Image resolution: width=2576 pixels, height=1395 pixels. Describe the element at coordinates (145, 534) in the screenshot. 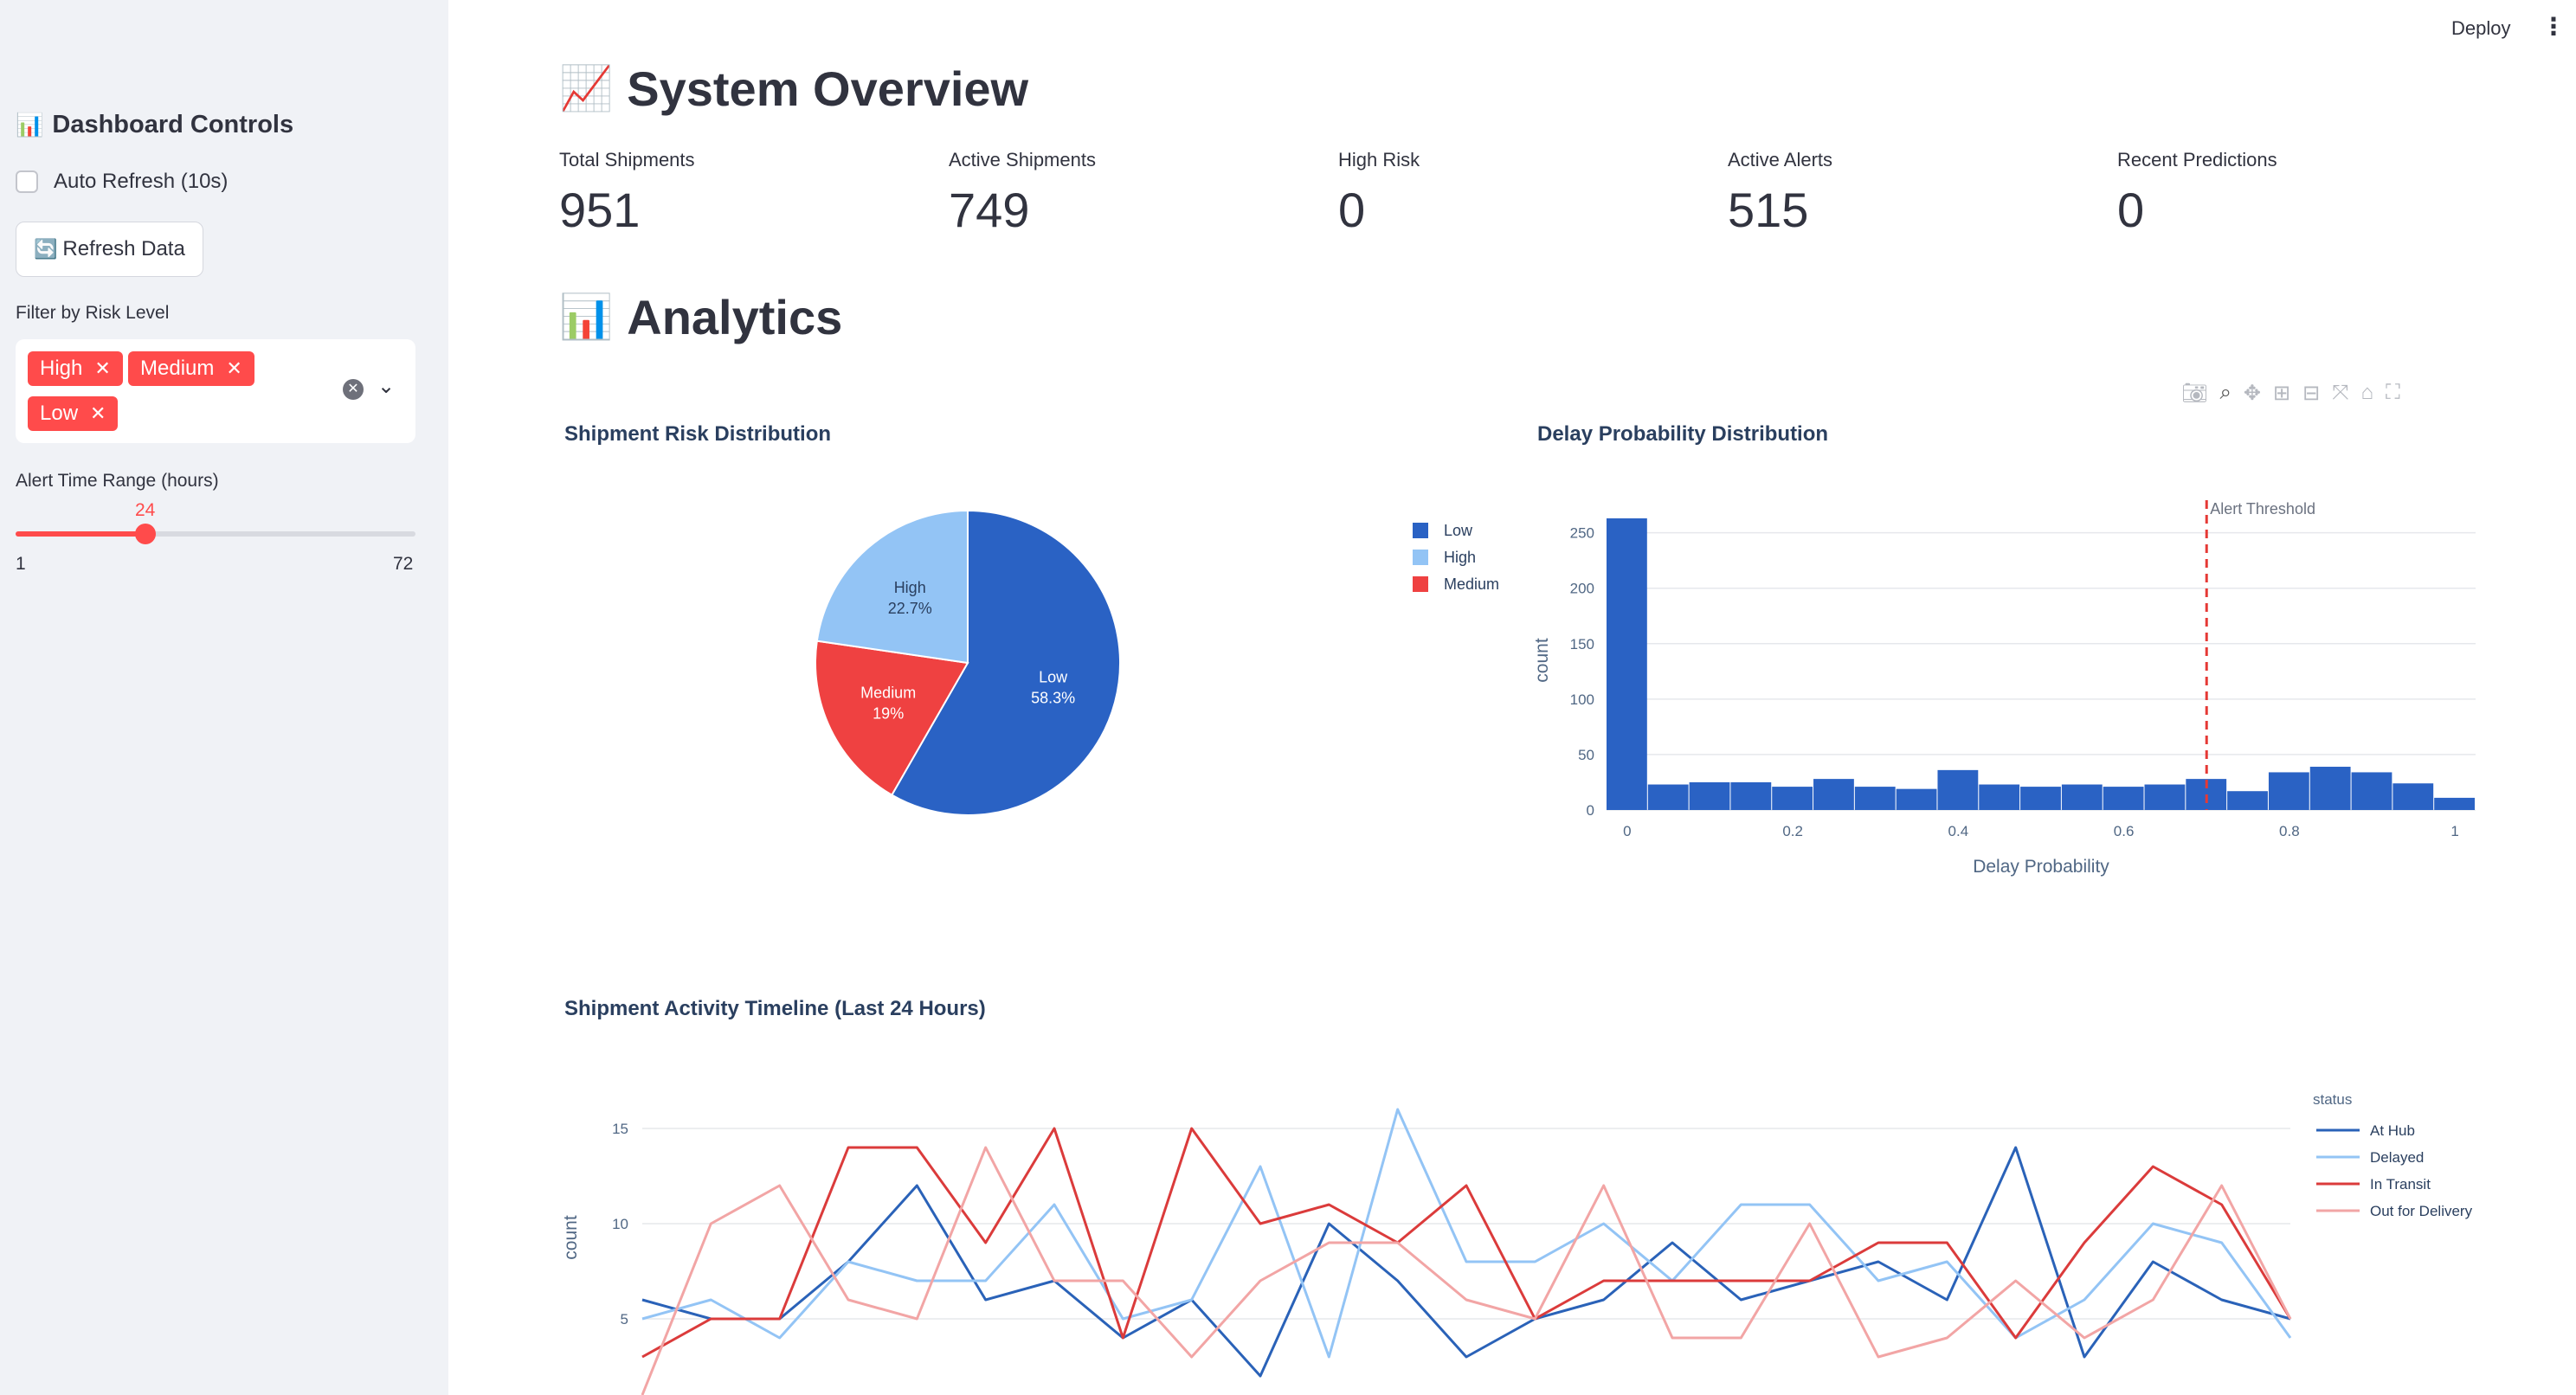

I see `slider-thumb` at that location.